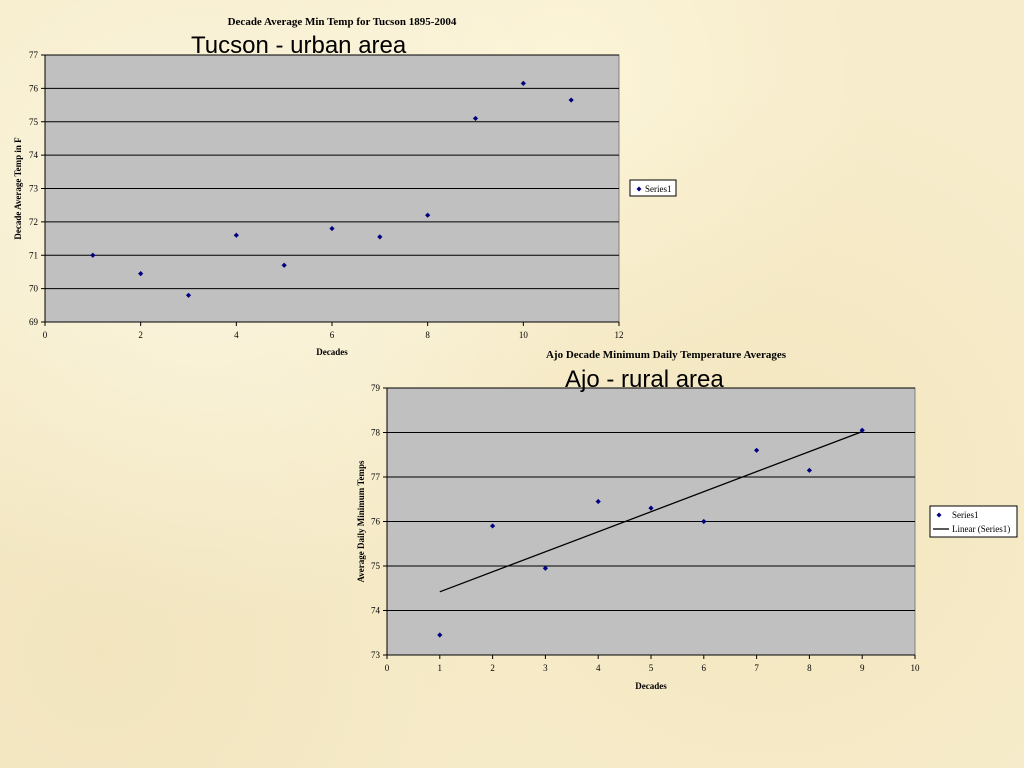 This screenshot has width=1024, height=768. Describe the element at coordinates (33, 255) in the screenshot. I see `y-tick-label: 71` at that location.